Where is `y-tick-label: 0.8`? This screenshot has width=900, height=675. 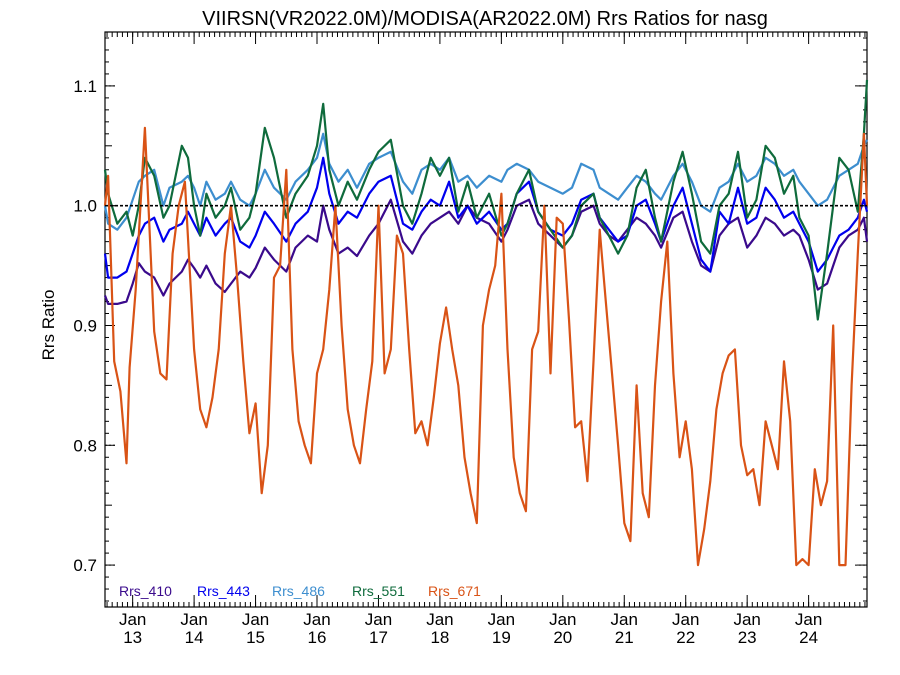
y-tick-label: 0.8 is located at coordinates (85, 445).